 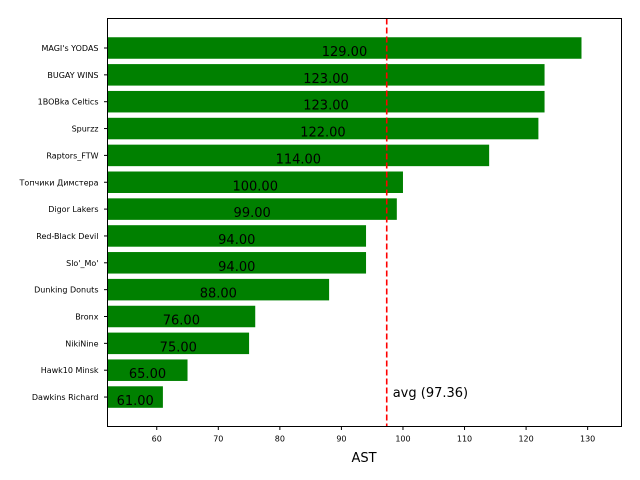 I want to click on bar-value-label: 61.00, so click(x=135, y=401).